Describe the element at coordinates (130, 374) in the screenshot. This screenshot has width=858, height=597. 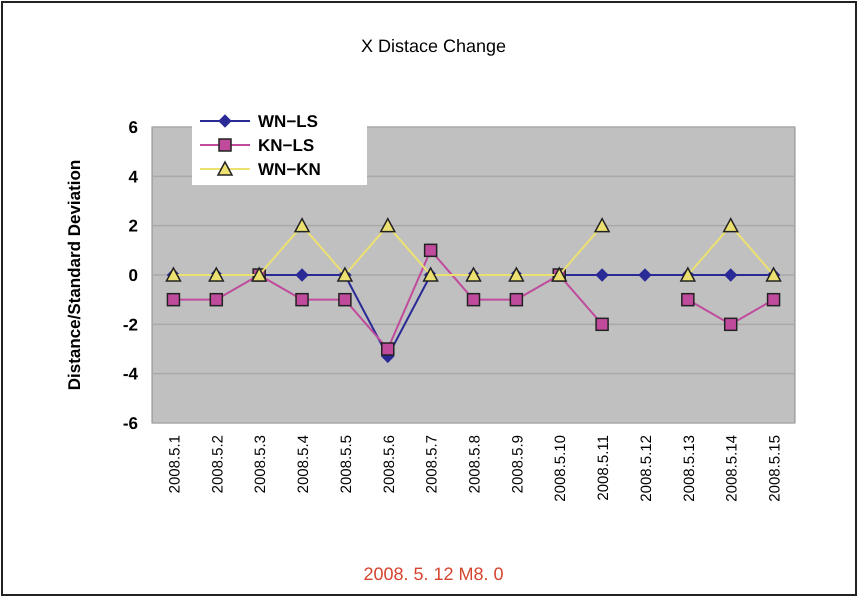
I see `y-tick-label: -4` at that location.